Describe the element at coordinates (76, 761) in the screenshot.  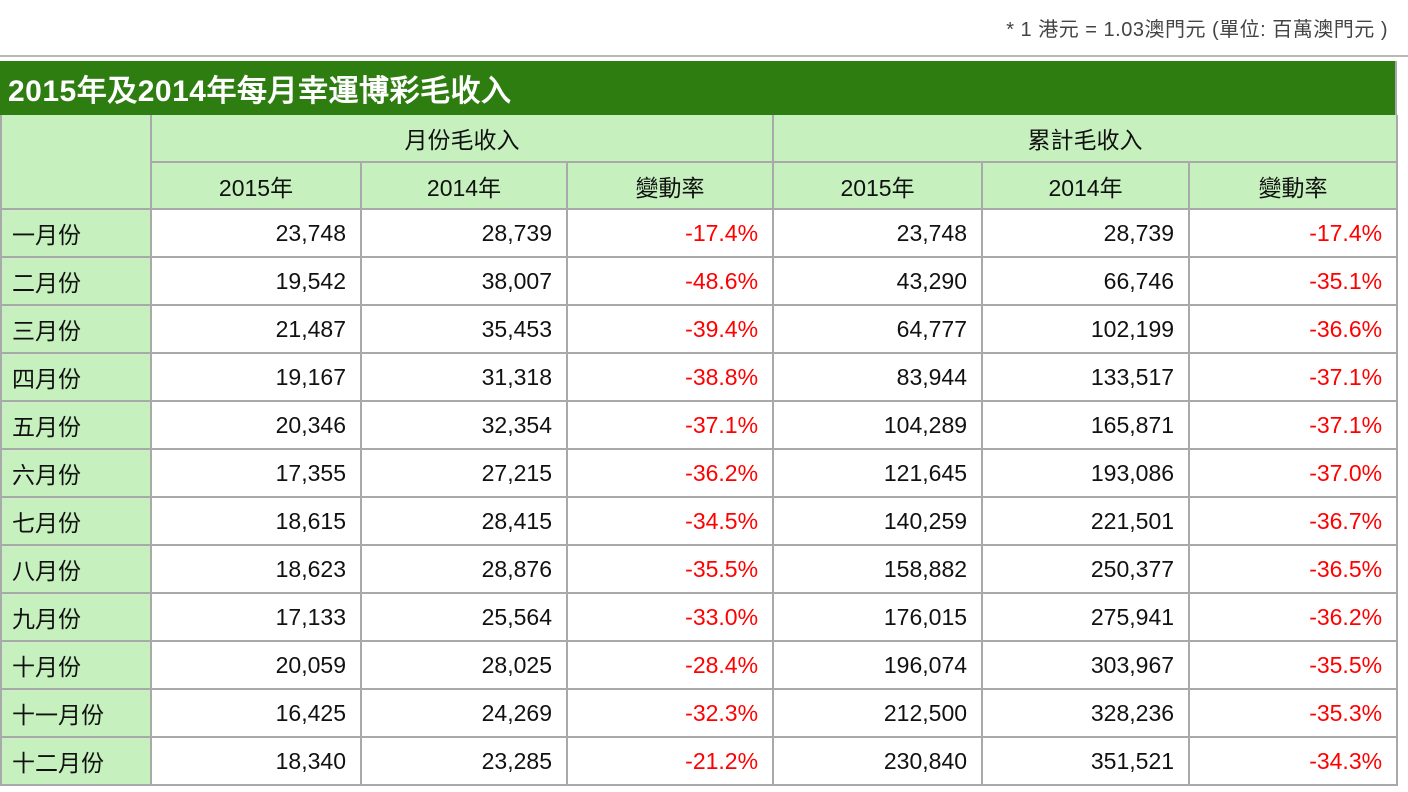
I see `month-label: 十二月份` at that location.